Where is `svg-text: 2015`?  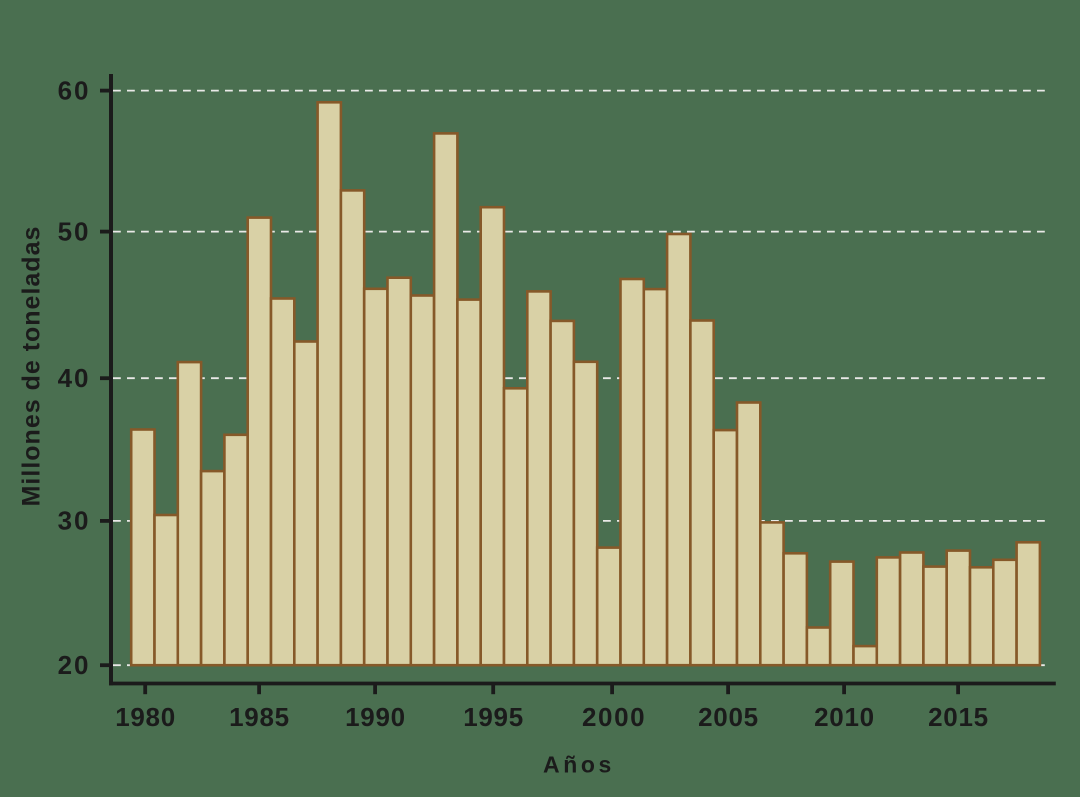 svg-text: 2015 is located at coordinates (958, 717).